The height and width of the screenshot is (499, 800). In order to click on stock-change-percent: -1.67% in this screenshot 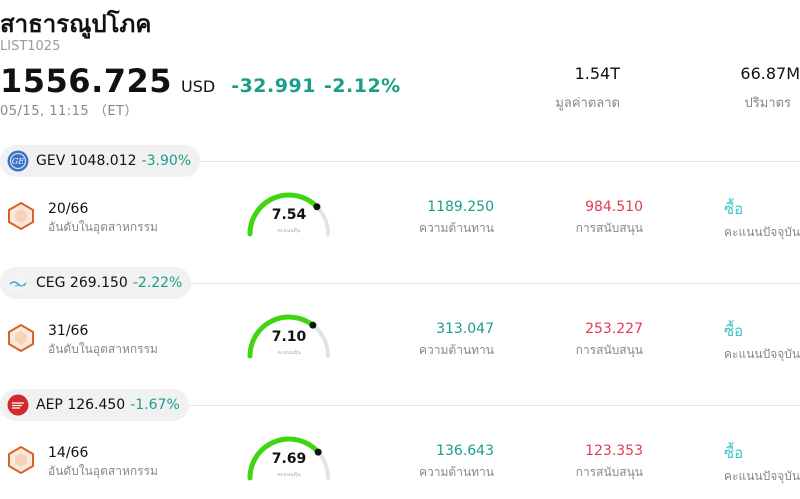, I will do `click(155, 405)`.